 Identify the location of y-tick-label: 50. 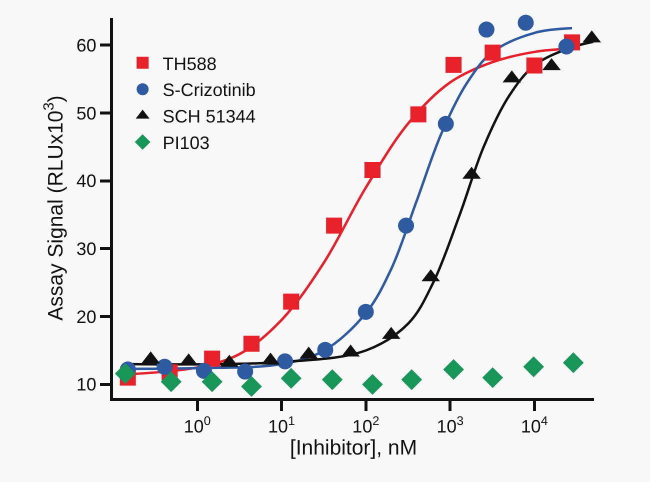
(86, 113).